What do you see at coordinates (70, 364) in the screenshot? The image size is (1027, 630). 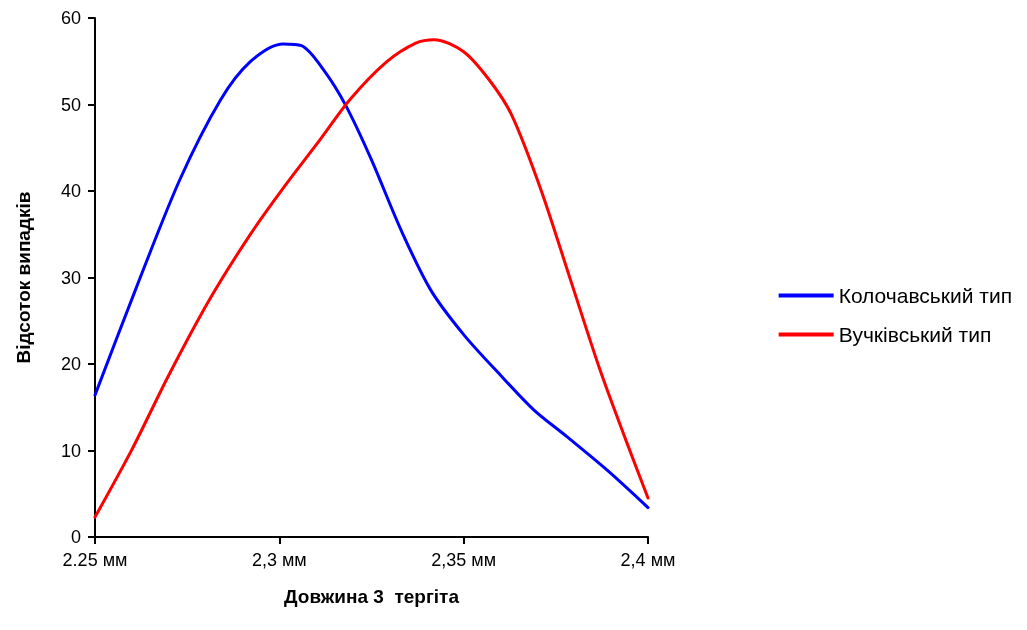 I see `y-tick-label: 20` at bounding box center [70, 364].